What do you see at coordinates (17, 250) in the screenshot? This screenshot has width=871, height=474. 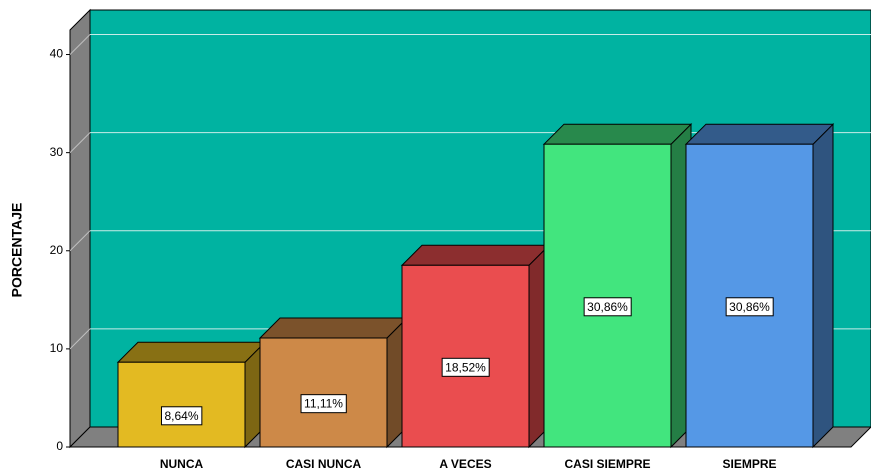 I see `y-axis-label: PORCENTAJE` at bounding box center [17, 250].